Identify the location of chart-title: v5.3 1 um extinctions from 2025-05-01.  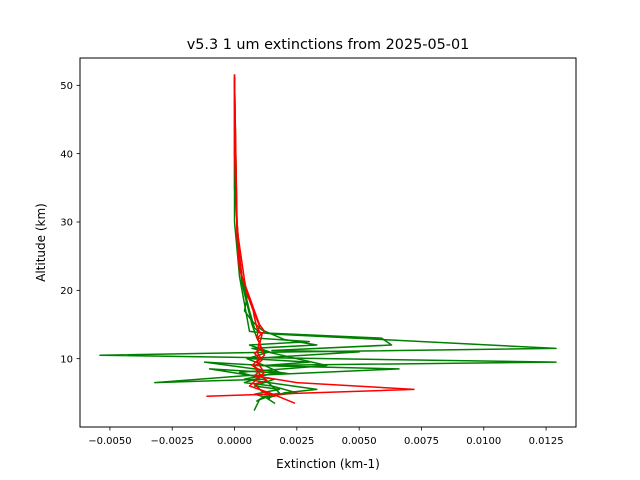
(328, 45).